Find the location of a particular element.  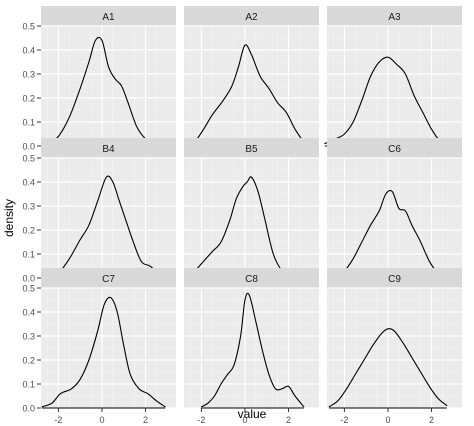

strip-label: B5 is located at coordinates (251, 149).